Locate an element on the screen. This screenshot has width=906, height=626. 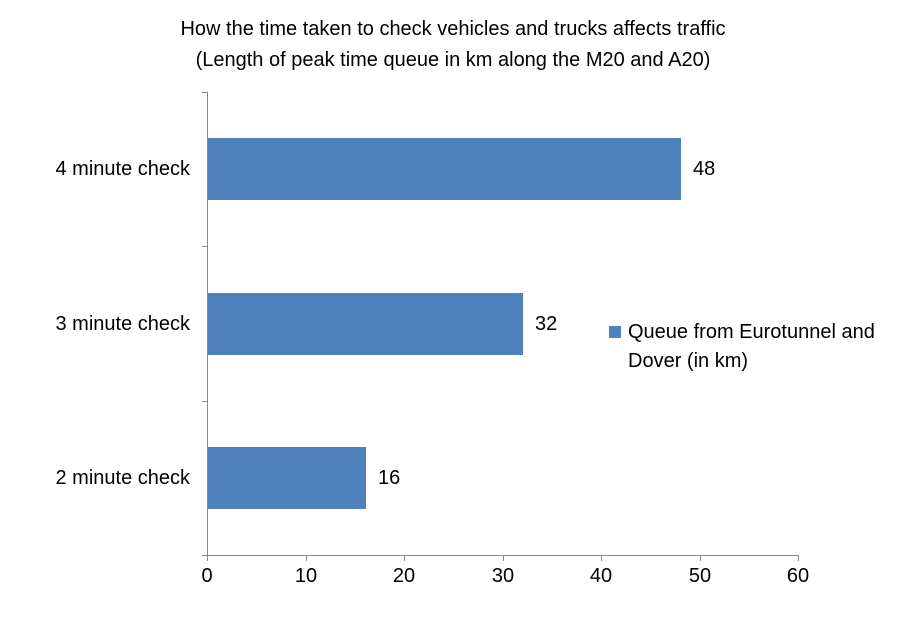
x-axis-tick-label: 40 is located at coordinates (601, 576).